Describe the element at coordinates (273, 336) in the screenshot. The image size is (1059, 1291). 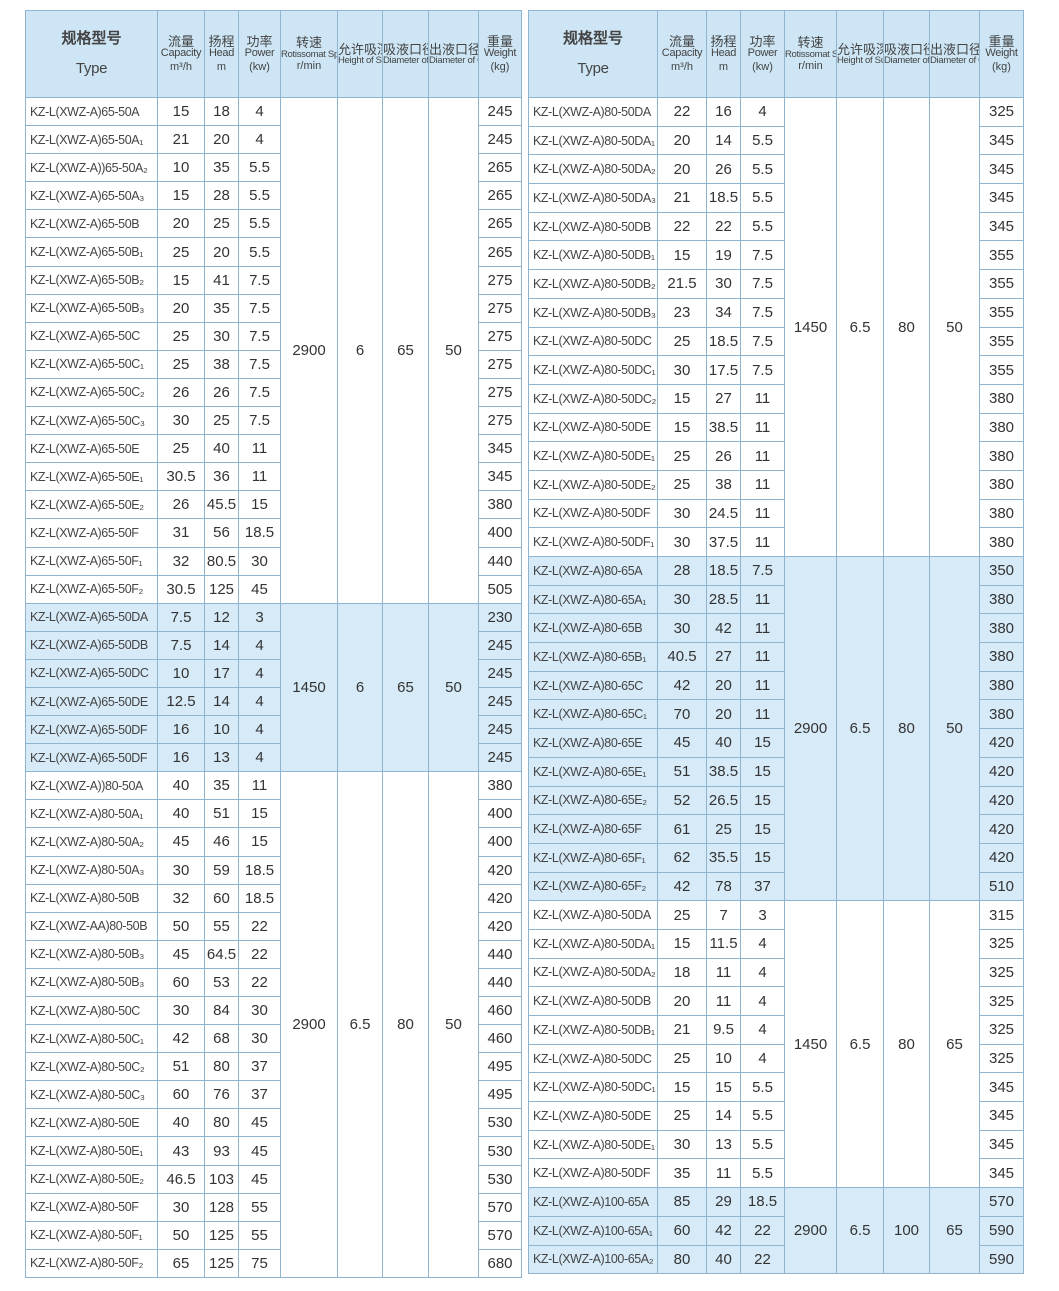
I see `table-row: KZ-L(XWZ-A)65-50C 25 30 7.5 275` at that location.